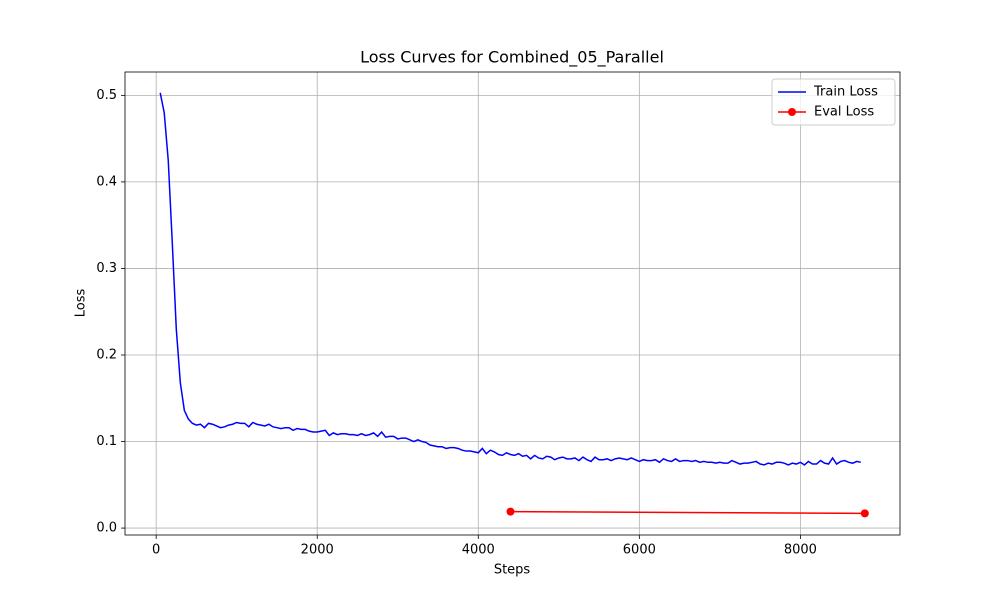 This screenshot has width=1000, height=600. Describe the element at coordinates (106, 95) in the screenshot. I see `y-tick-label: 0.5` at that location.